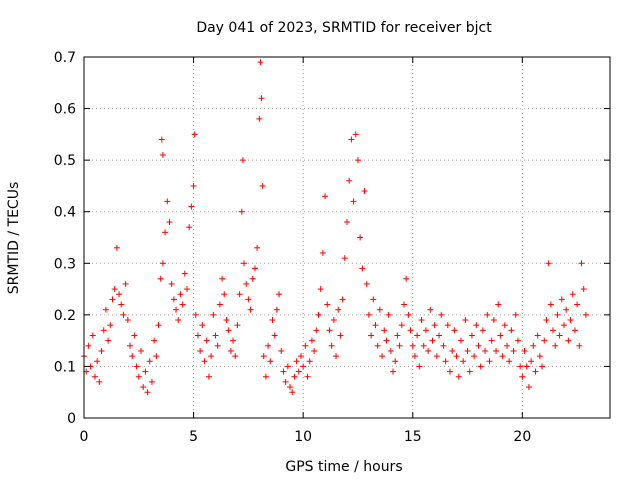 The image size is (640, 480). Describe the element at coordinates (413, 437) in the screenshot. I see `x-tick-label: 15` at that location.